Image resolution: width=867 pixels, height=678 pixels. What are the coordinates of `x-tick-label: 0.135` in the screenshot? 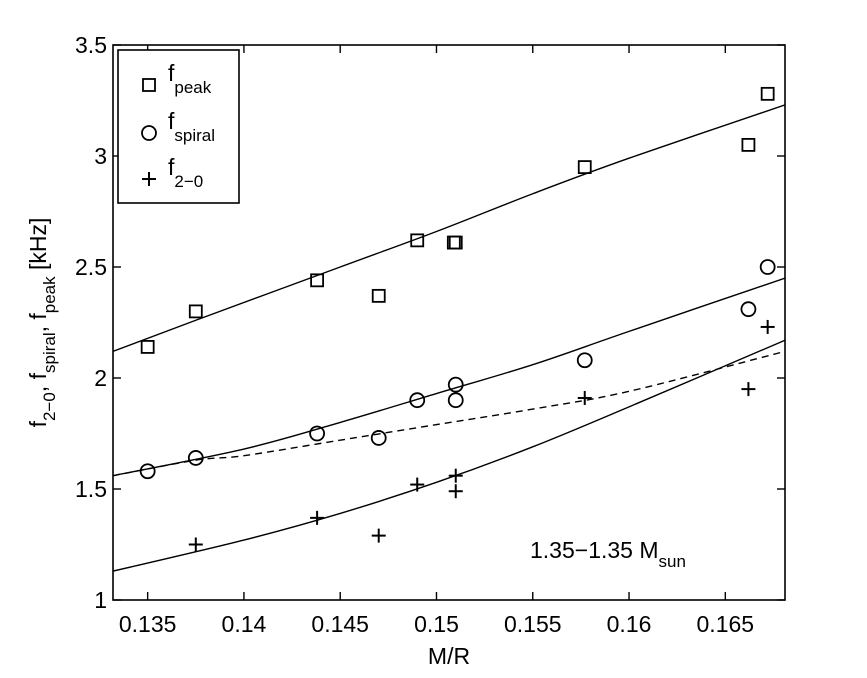 It's located at (148, 624).